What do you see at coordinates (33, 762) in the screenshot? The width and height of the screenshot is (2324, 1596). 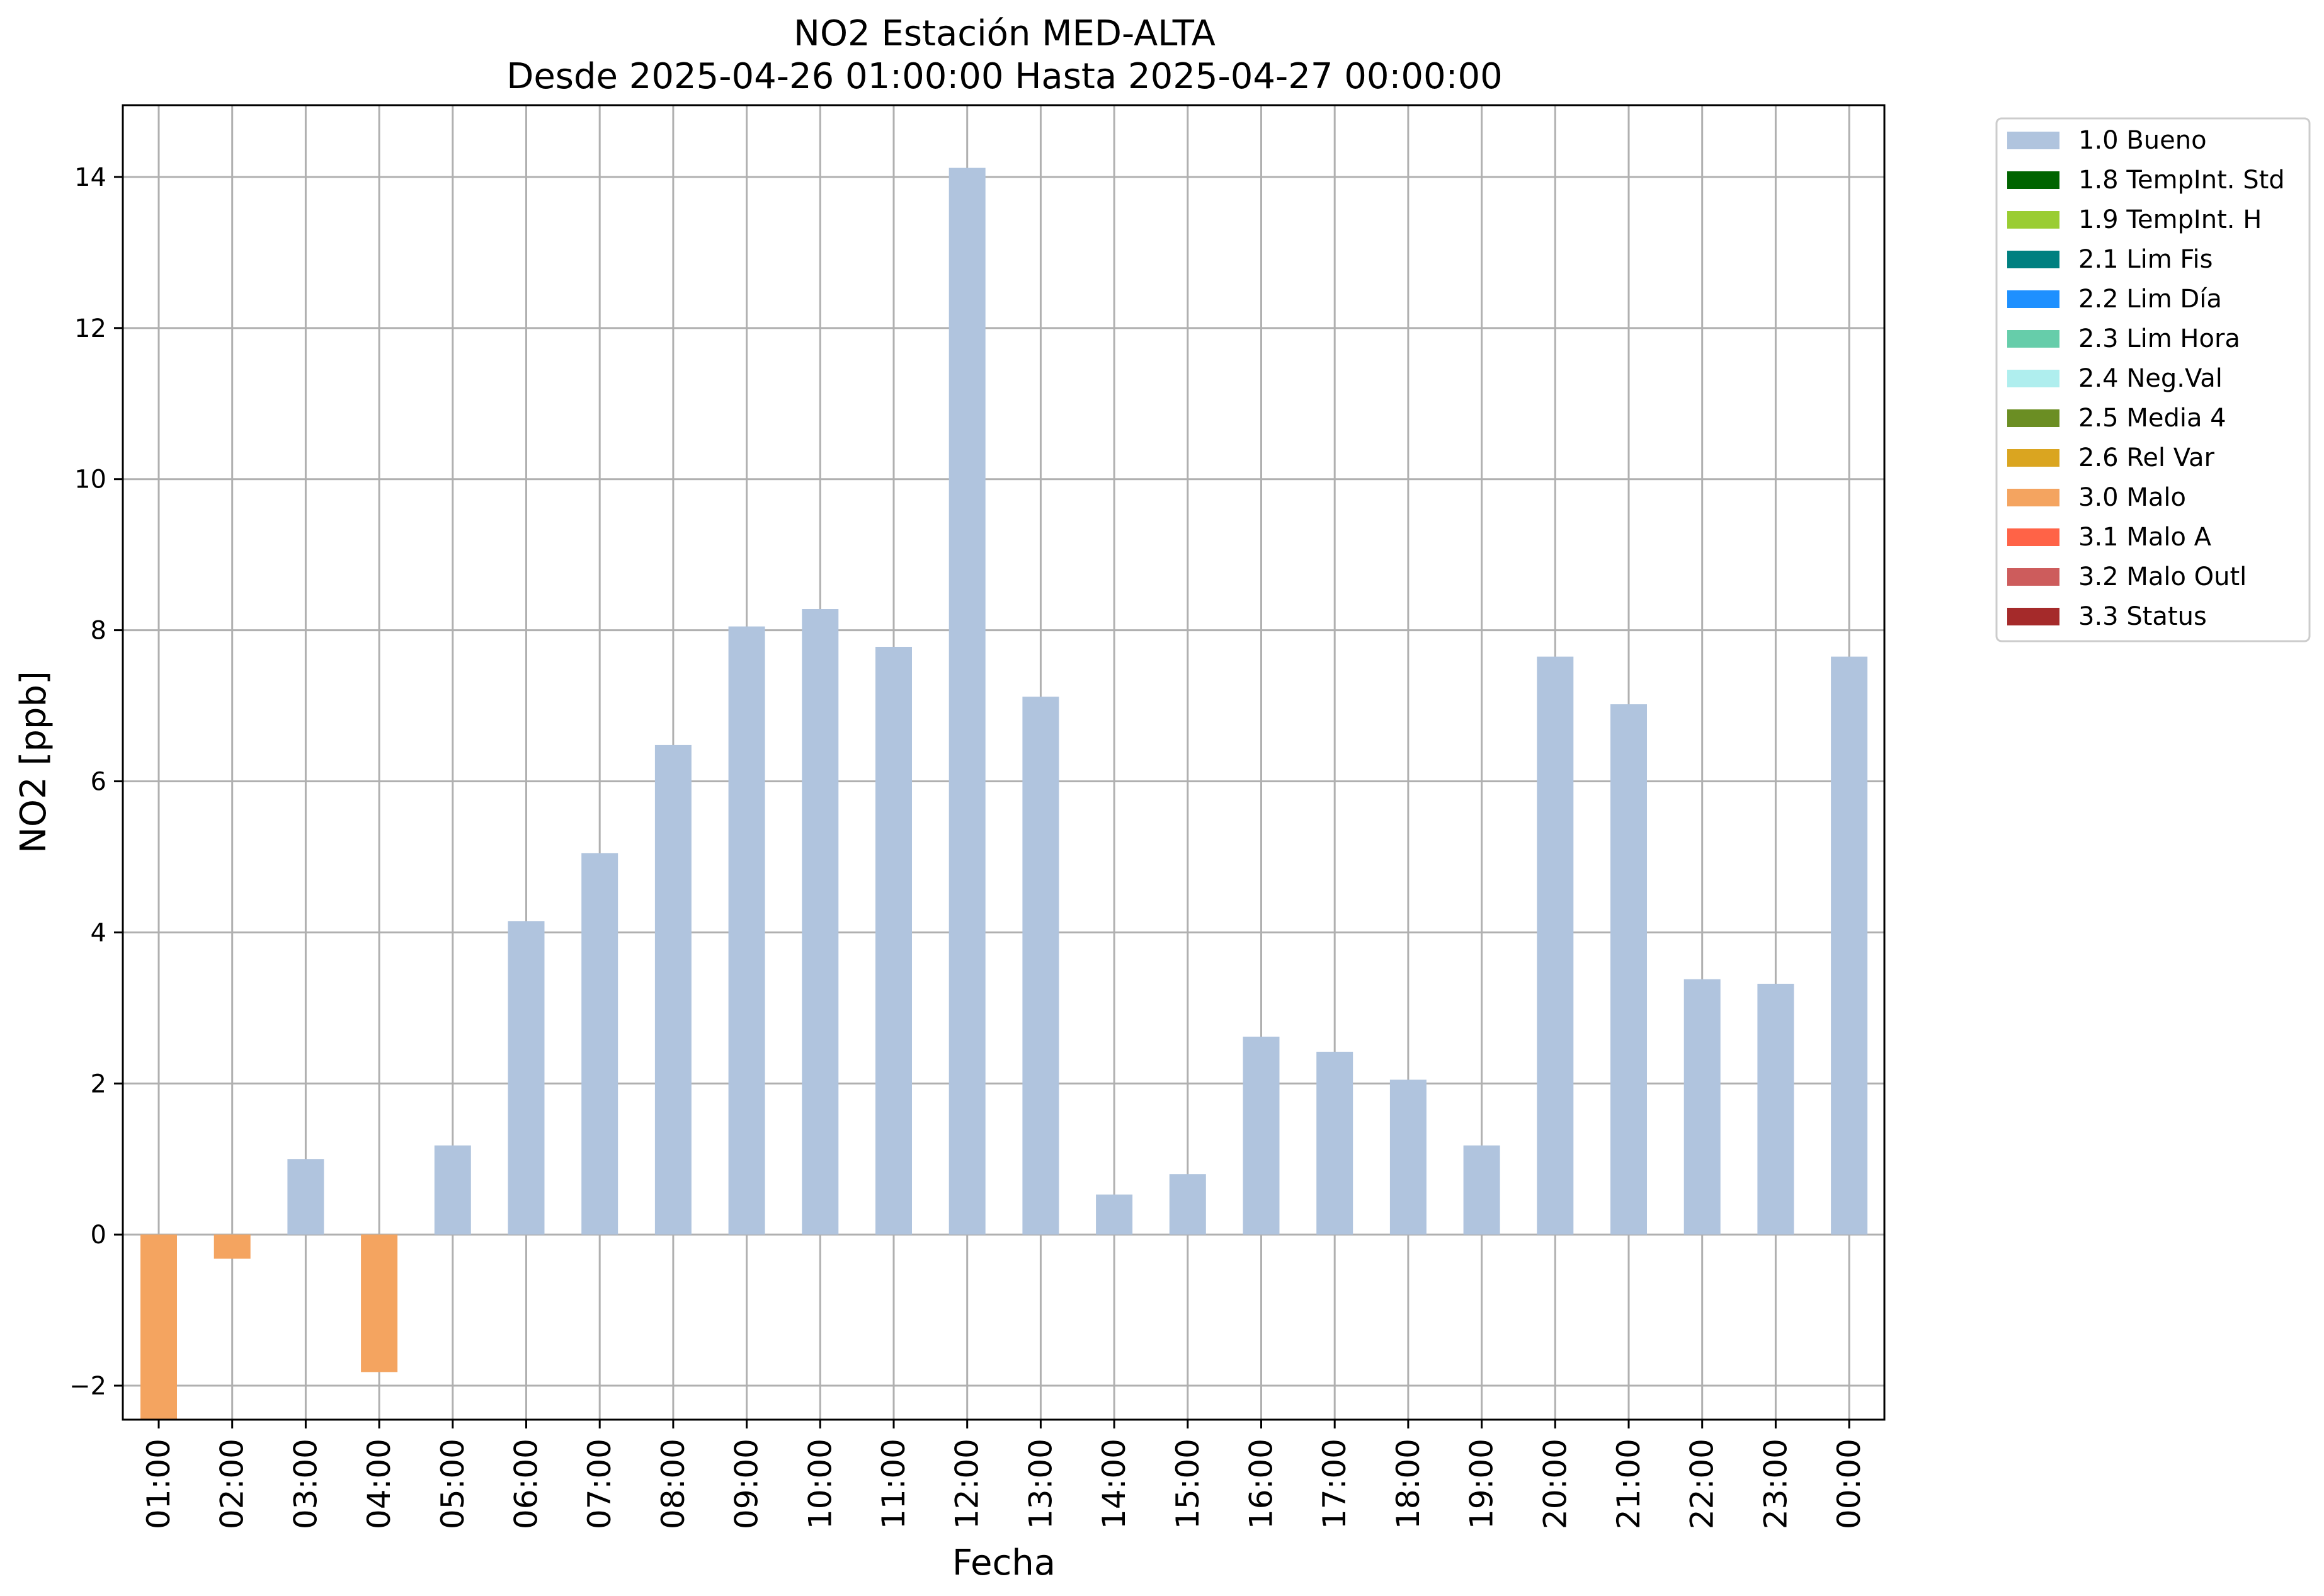 I see `y-axis-label: NO2 [ppb]` at bounding box center [33, 762].